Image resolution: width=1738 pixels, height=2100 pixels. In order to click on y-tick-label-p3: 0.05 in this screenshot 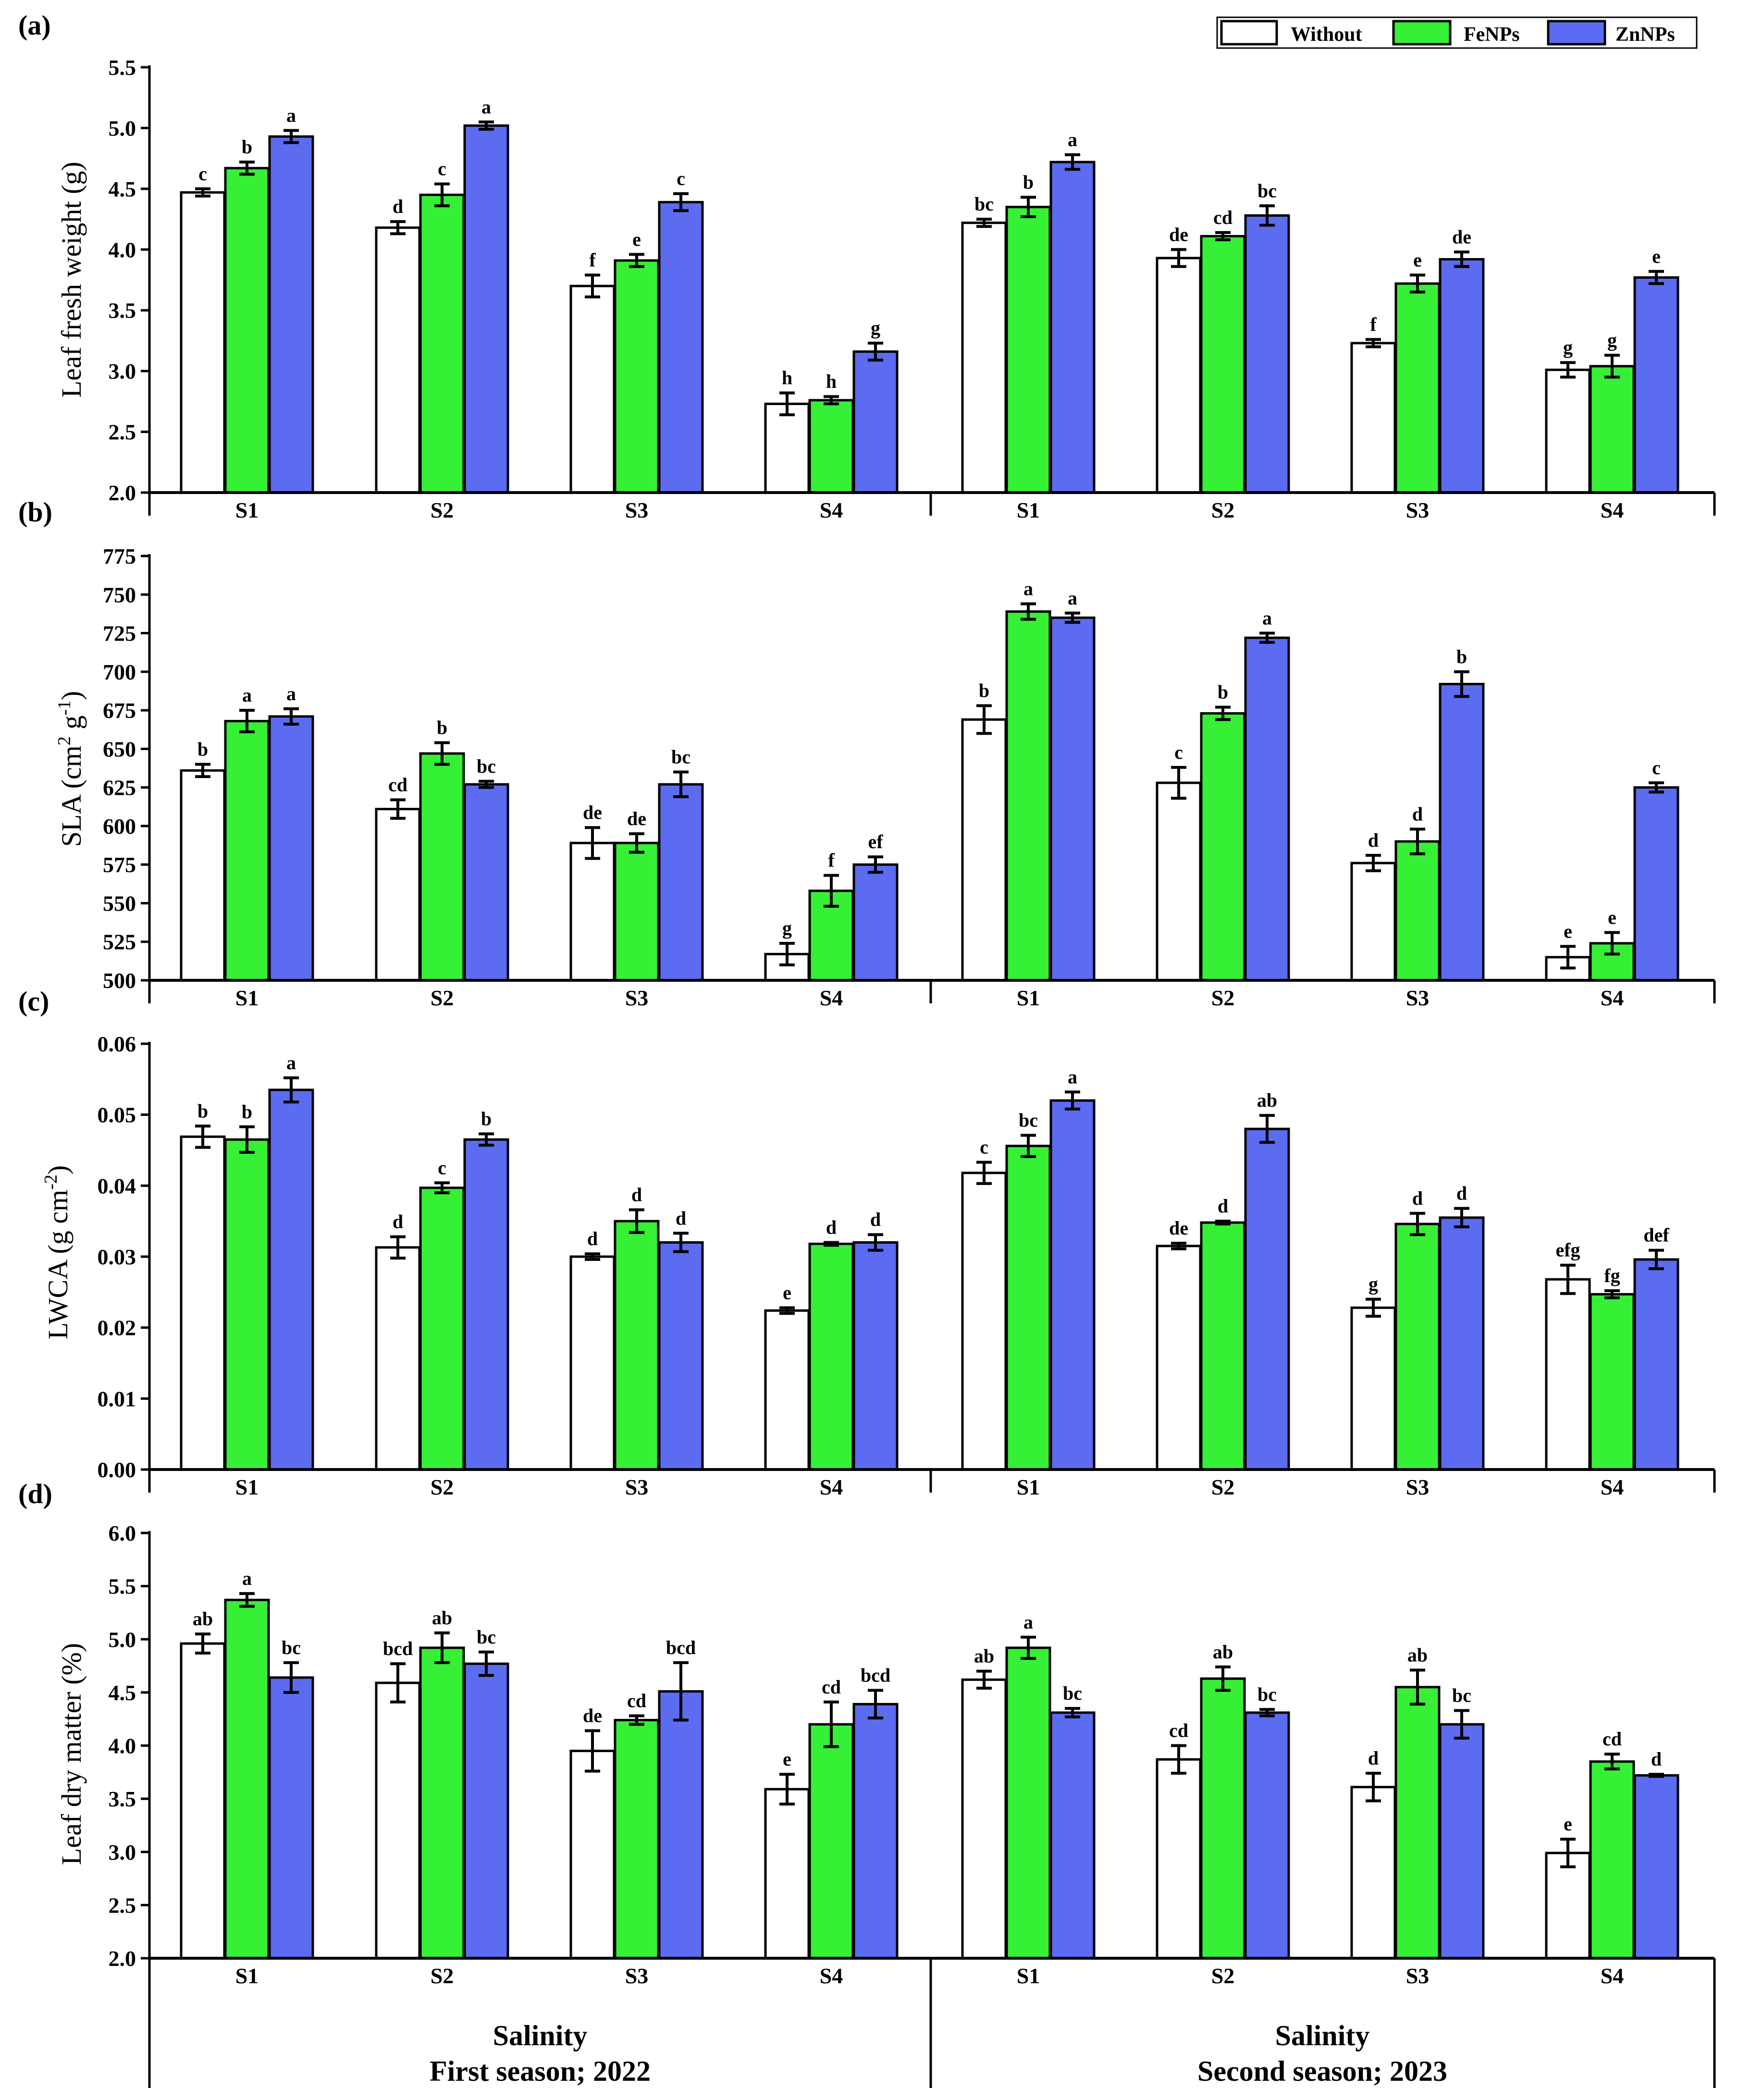, I will do `click(117, 1115)`.